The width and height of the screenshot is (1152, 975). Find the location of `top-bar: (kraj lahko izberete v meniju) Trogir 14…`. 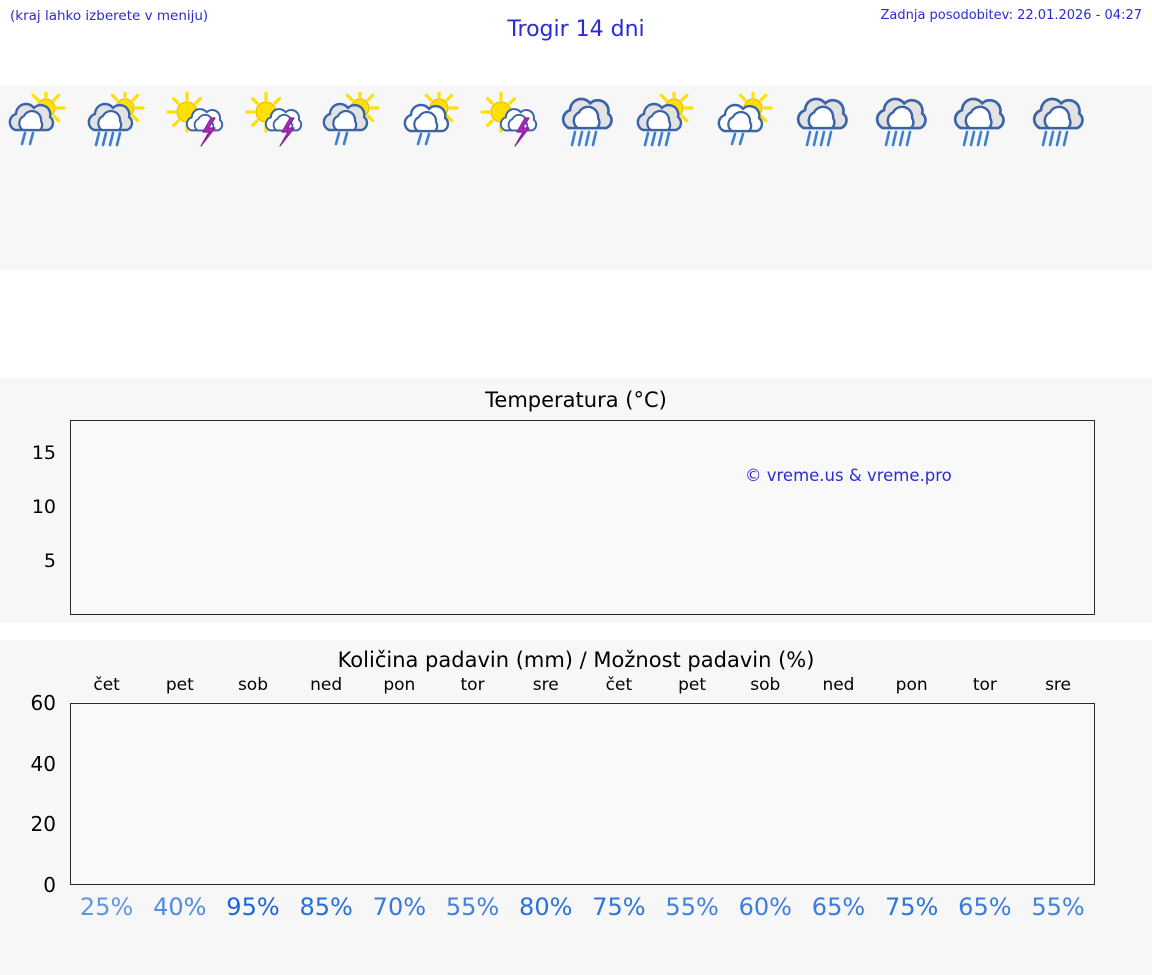

top-bar: (kraj lahko izberete v meniju) Trogir 14… is located at coordinates (576, 23).